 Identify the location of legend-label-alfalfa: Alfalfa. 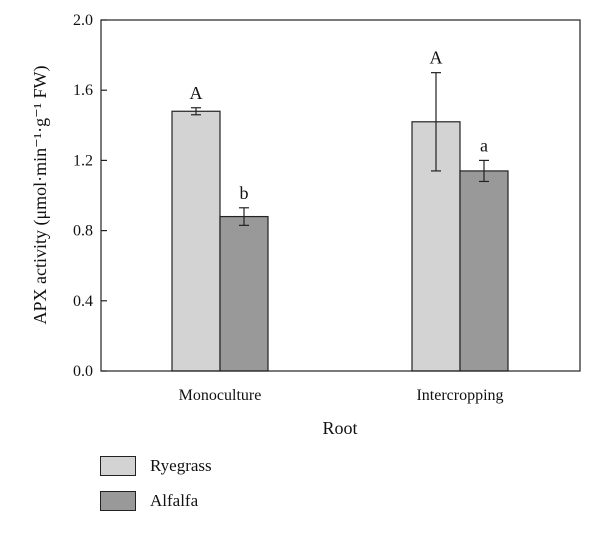
(174, 500).